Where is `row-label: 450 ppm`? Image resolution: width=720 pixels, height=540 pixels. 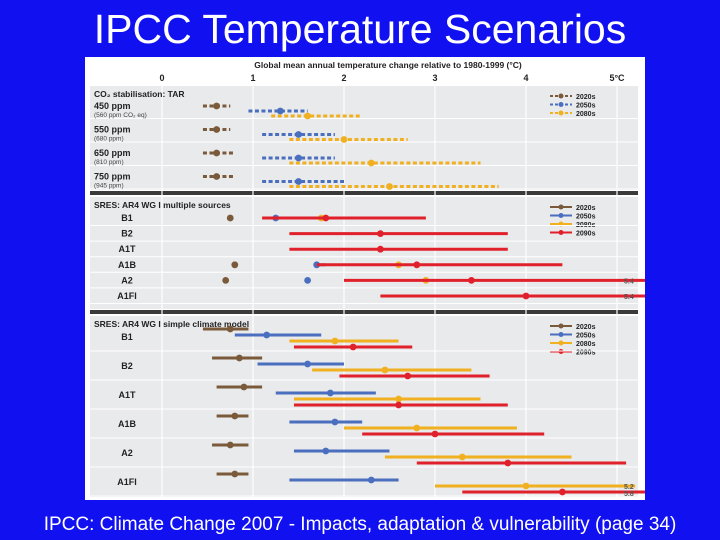
row-label: 450 ppm is located at coordinates (112, 106).